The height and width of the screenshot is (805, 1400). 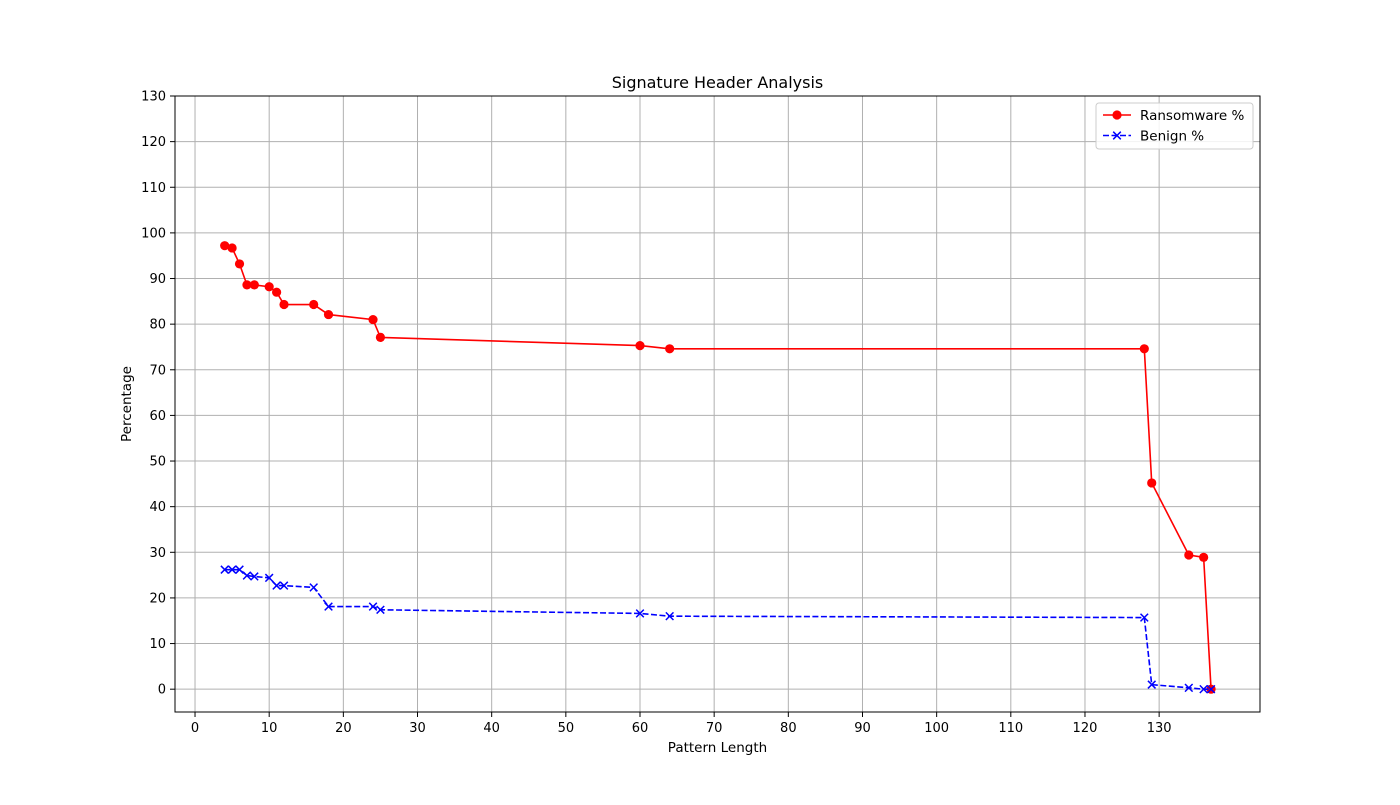 What do you see at coordinates (1192, 116) in the screenshot?
I see `legend-label: Ransomware %` at bounding box center [1192, 116].